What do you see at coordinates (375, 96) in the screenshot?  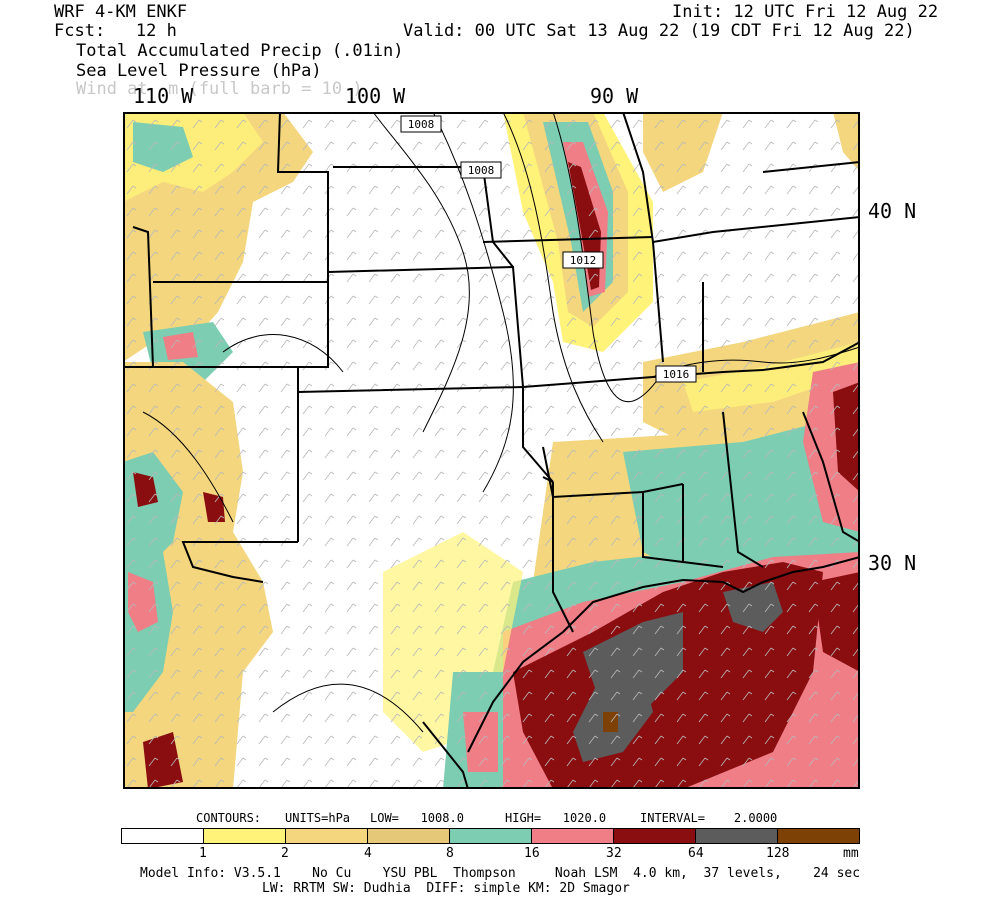 I see `lon-label-100w: 100 W` at bounding box center [375, 96].